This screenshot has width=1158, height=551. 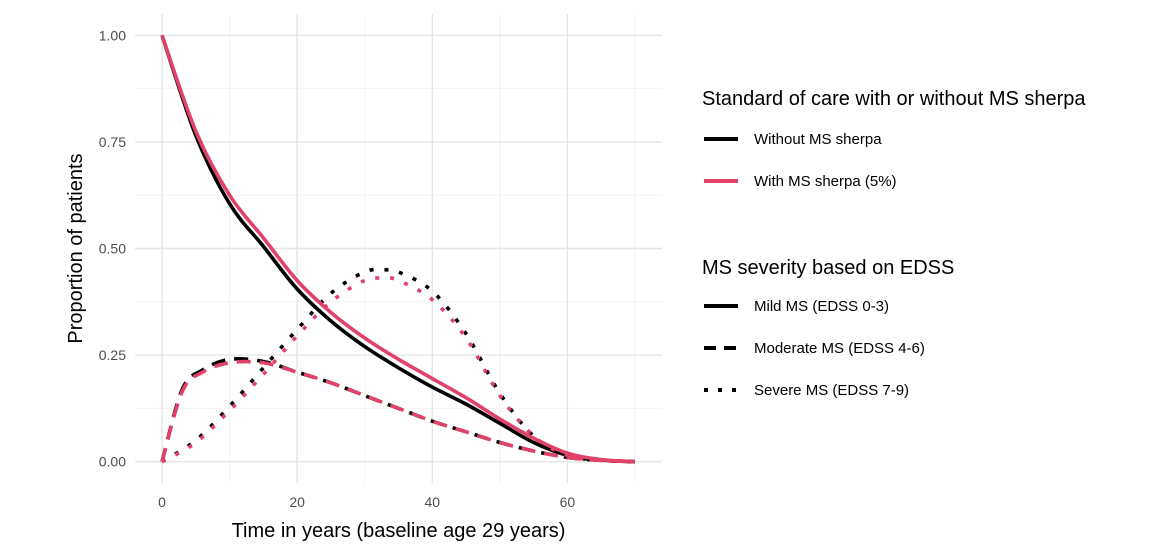 What do you see at coordinates (112, 249) in the screenshot?
I see `y-tick-label: 0.50` at bounding box center [112, 249].